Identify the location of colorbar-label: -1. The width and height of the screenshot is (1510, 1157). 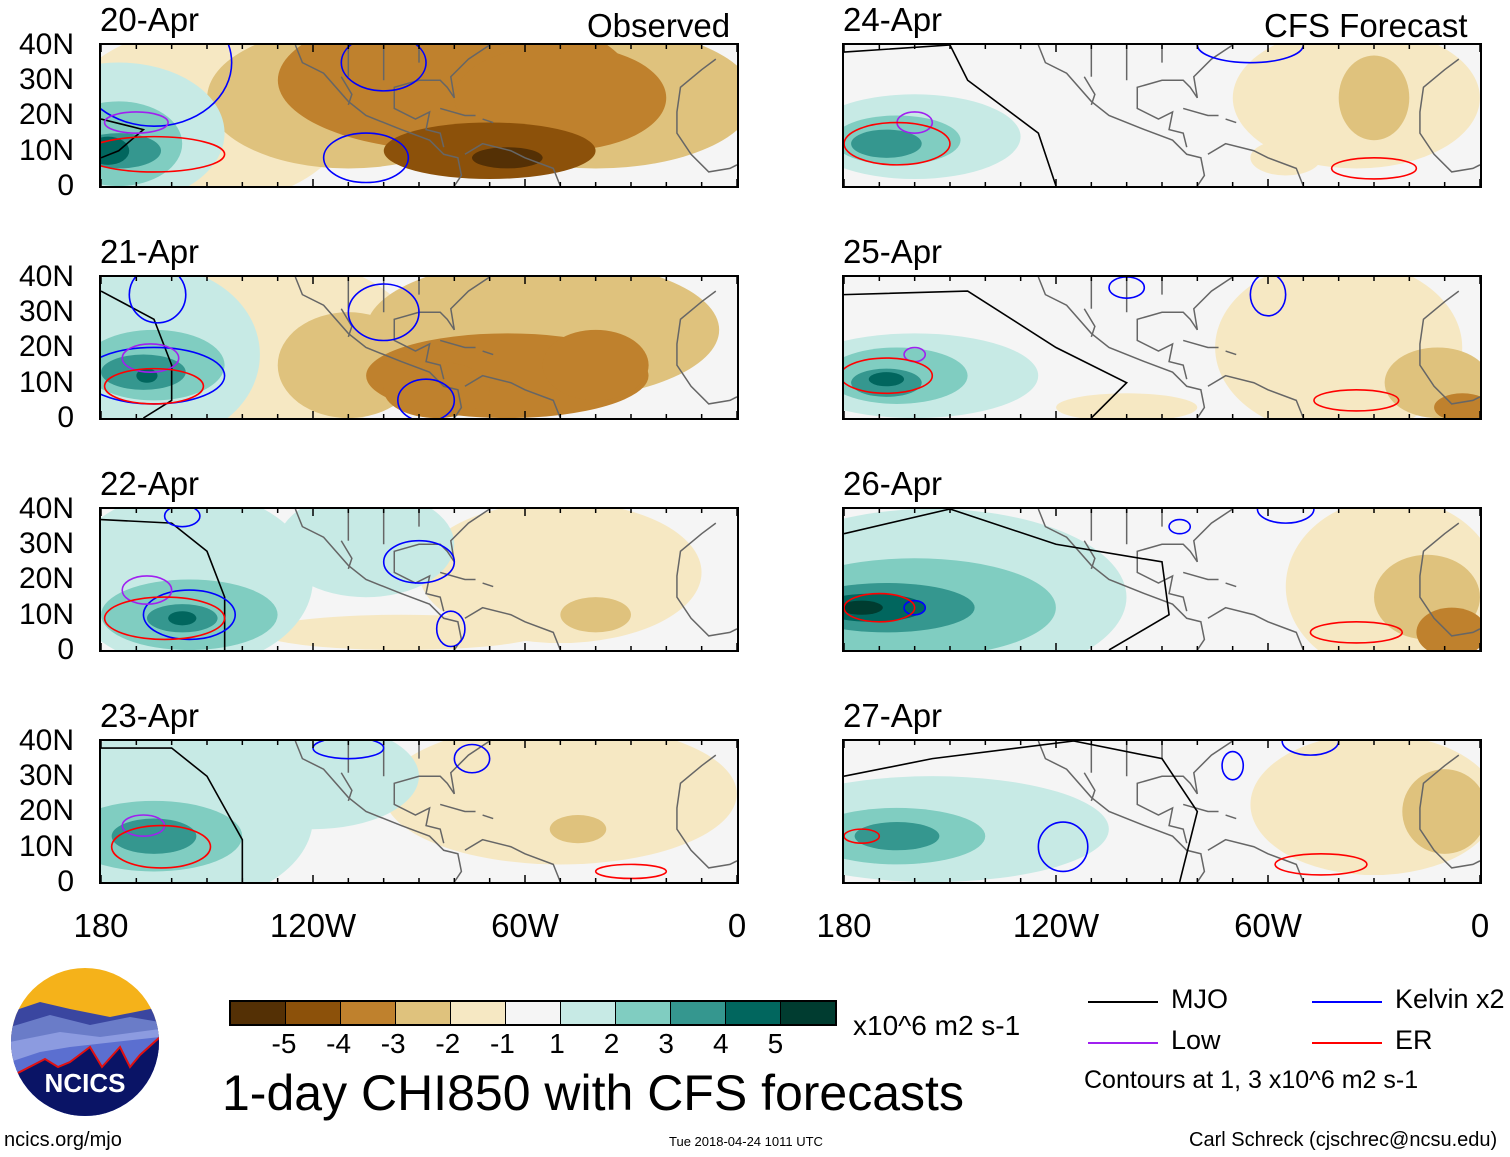
(502, 1043).